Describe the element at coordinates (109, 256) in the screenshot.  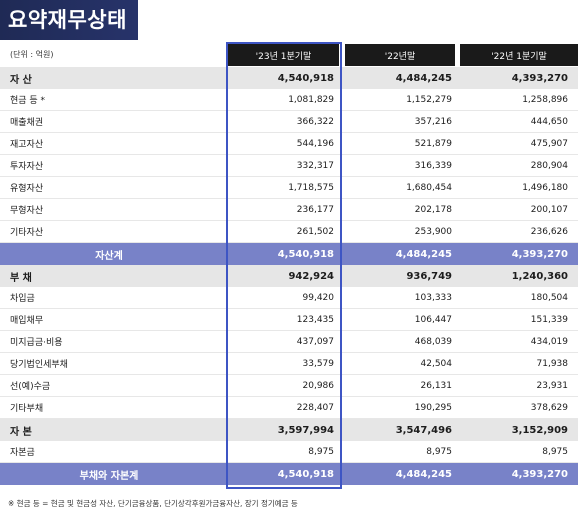
I see `row-label: 자산계` at that location.